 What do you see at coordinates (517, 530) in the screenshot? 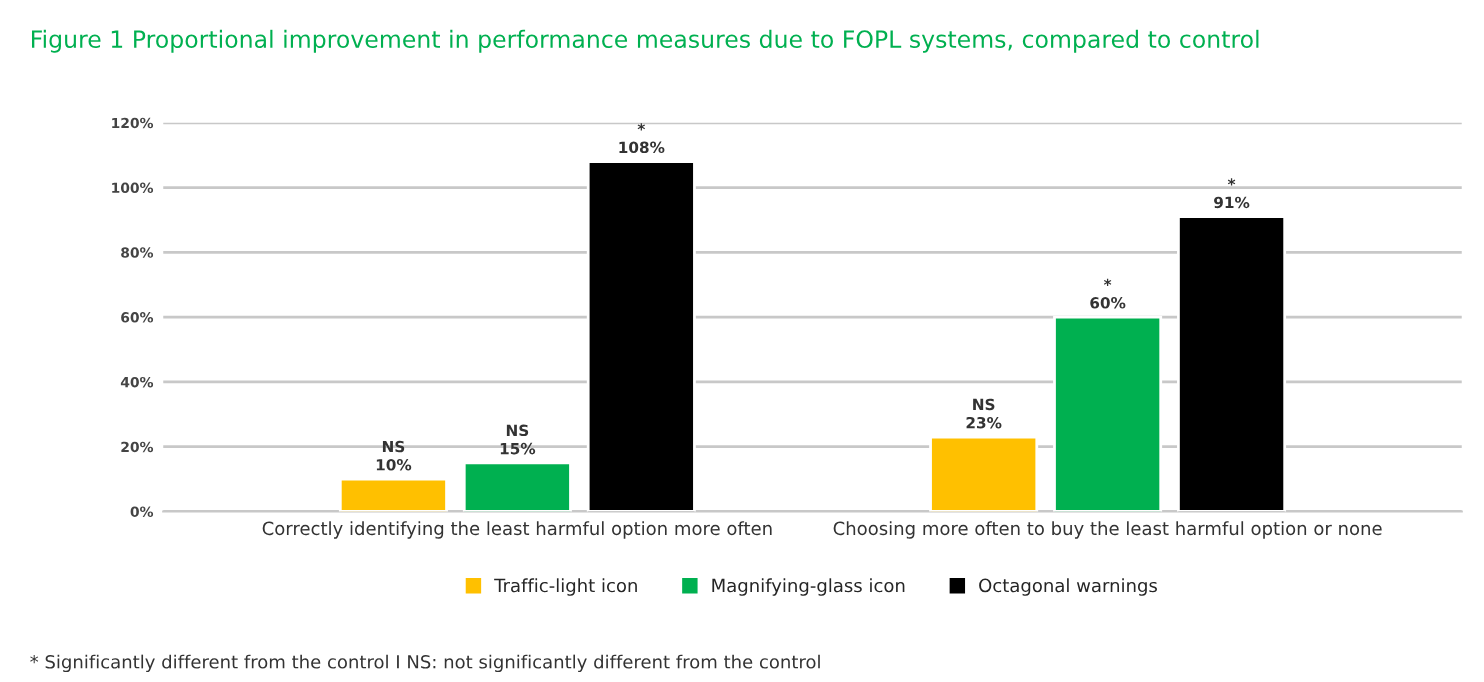
I see `x-tick-label: Correctly identifying the least harmful option more often` at bounding box center [517, 530].